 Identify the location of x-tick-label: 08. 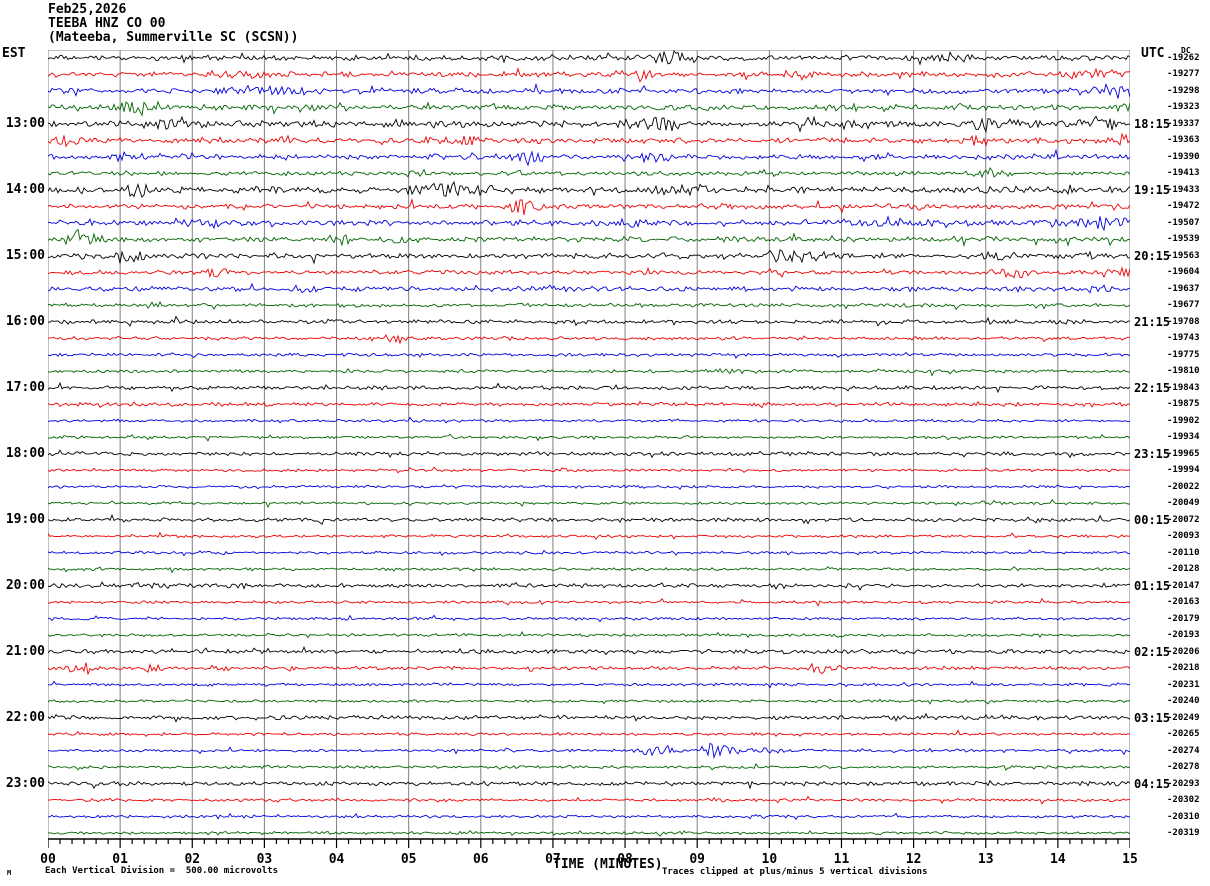
(625, 859).